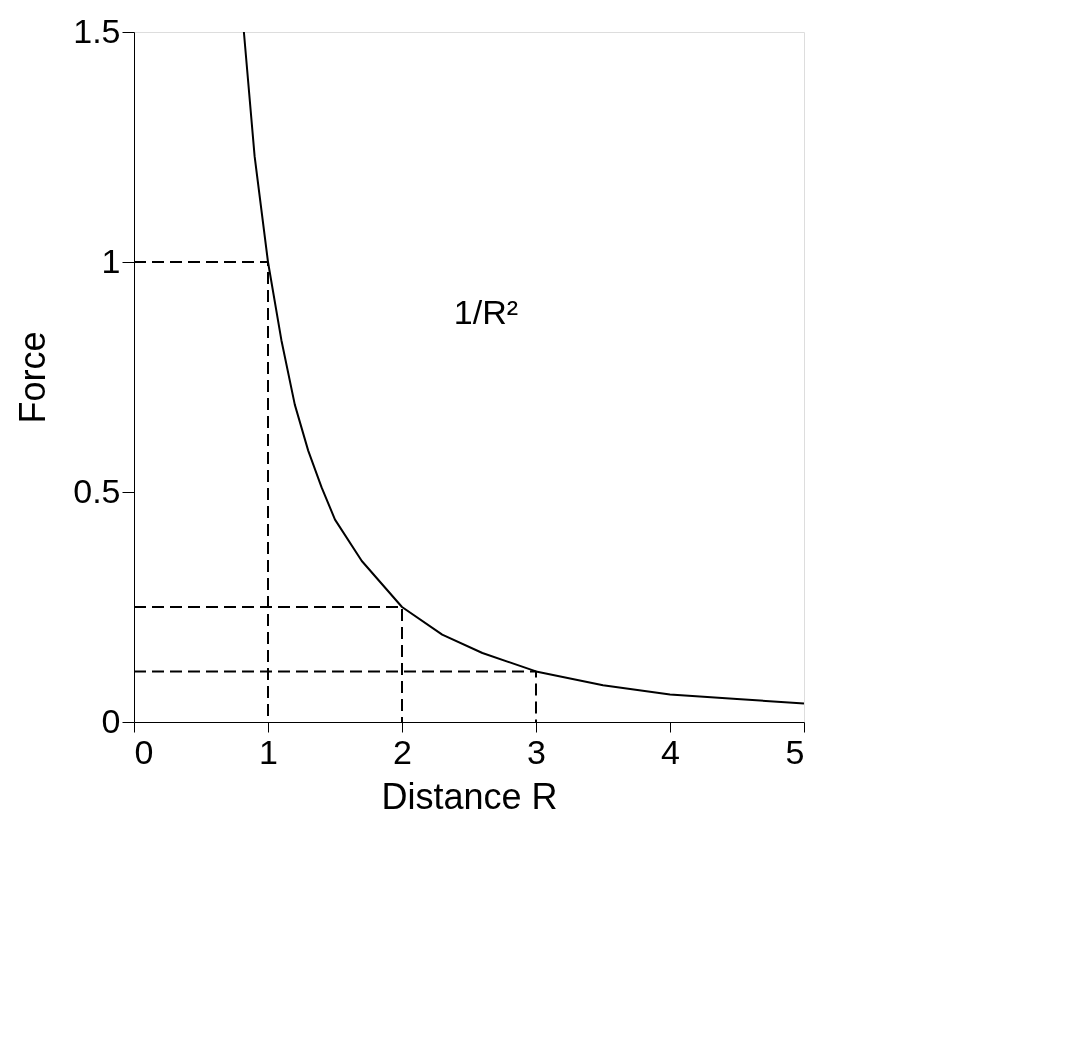 Image resolution: width=1089 pixels, height=1055 pixels. I want to click on y-tick-label: 1.5, so click(97, 30).